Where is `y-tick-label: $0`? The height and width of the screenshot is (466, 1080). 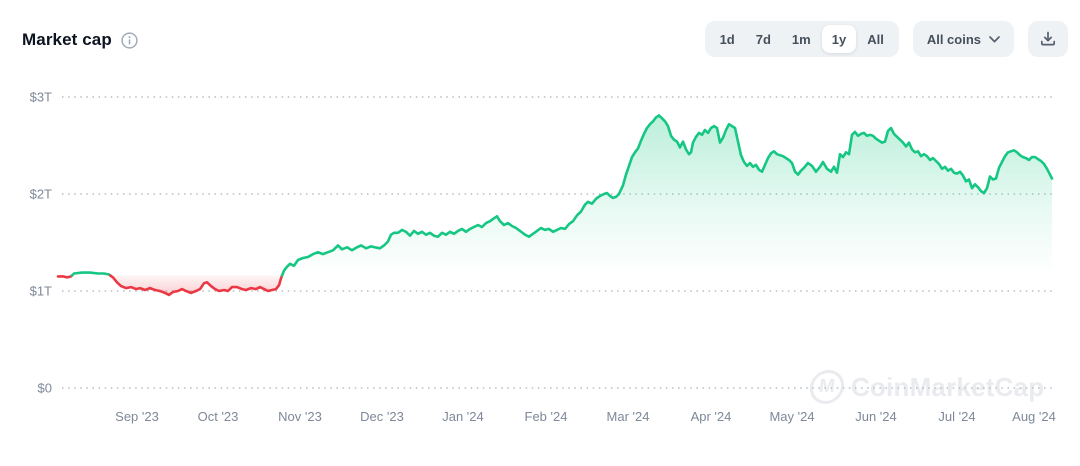
y-tick-label: $0 is located at coordinates (45, 388).